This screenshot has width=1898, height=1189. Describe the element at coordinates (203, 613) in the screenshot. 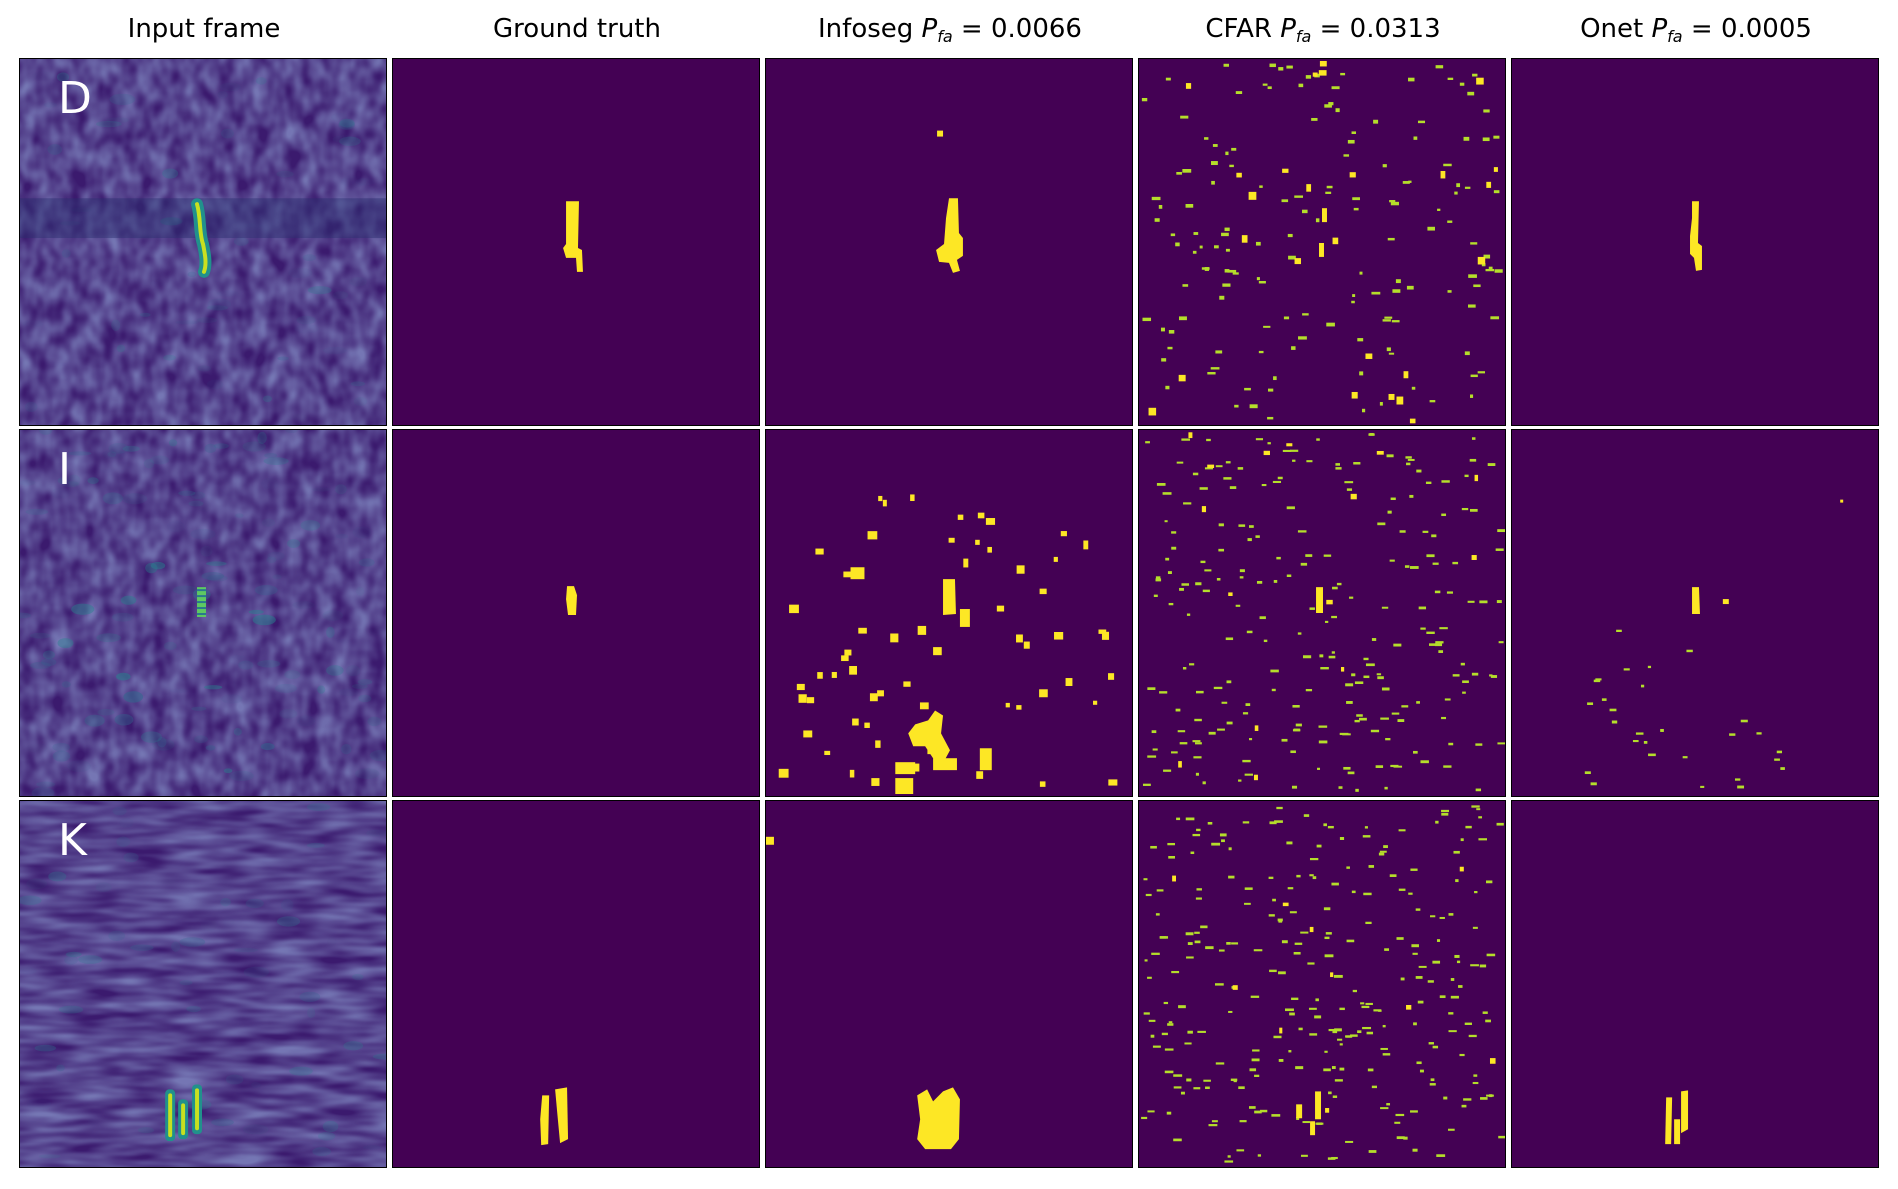

I see `panel-input-i: I` at that location.